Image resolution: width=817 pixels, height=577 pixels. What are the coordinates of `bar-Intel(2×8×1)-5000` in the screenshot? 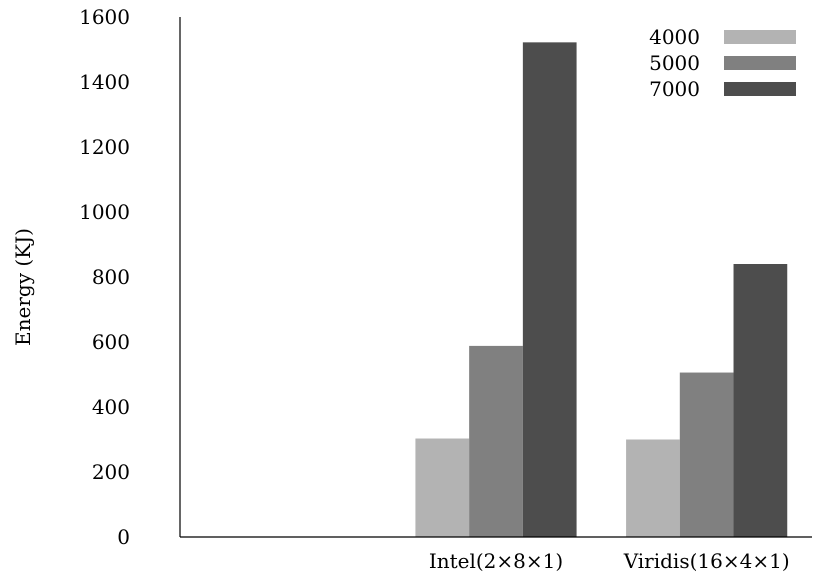 It's located at (496, 441).